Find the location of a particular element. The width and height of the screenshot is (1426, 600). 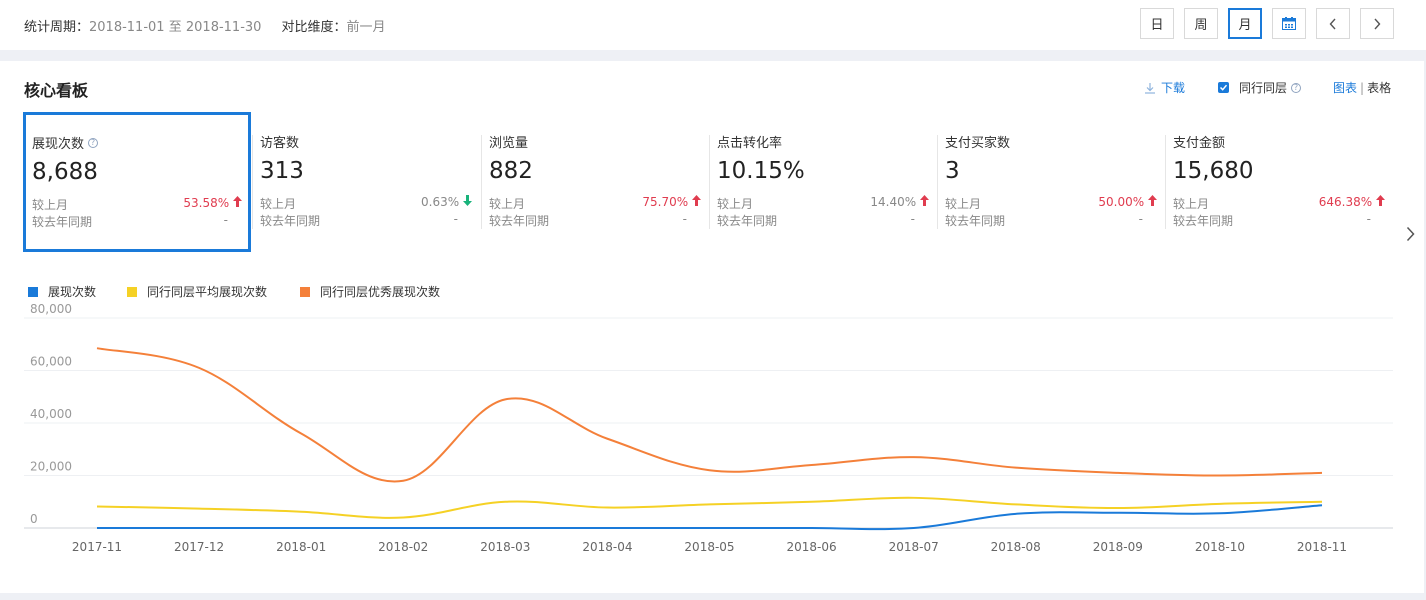

period-separator: 至 is located at coordinates (175, 27).